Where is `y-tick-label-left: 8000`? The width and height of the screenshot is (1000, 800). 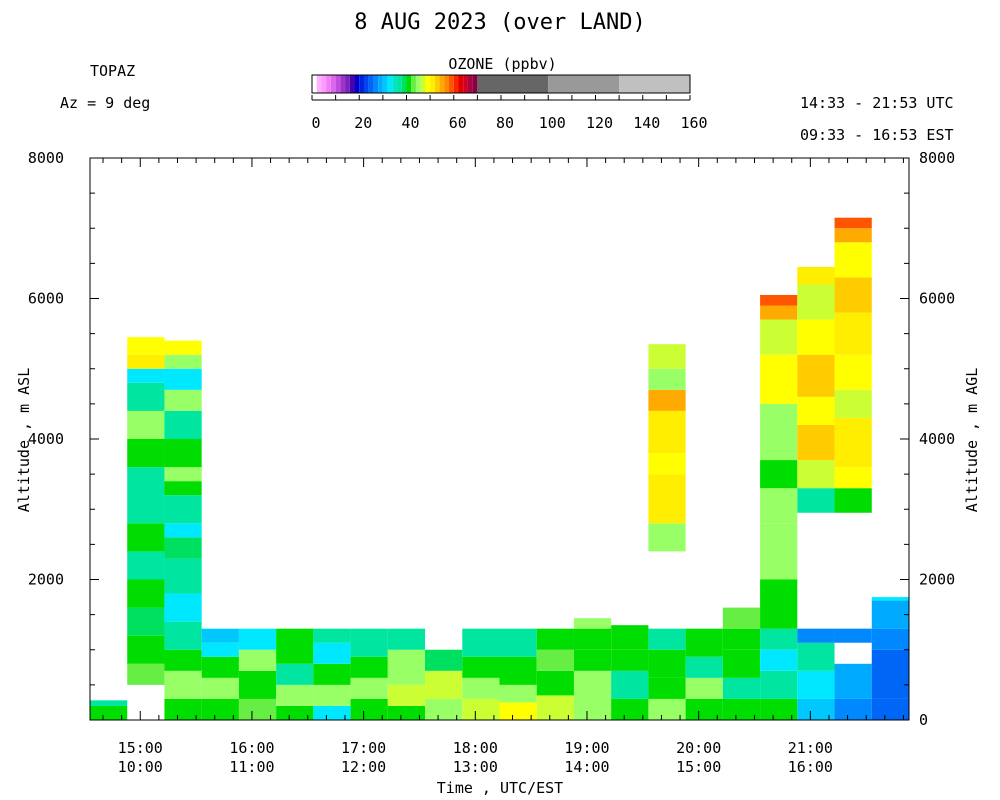
y-tick-label-left: 8000 is located at coordinates (46, 158).